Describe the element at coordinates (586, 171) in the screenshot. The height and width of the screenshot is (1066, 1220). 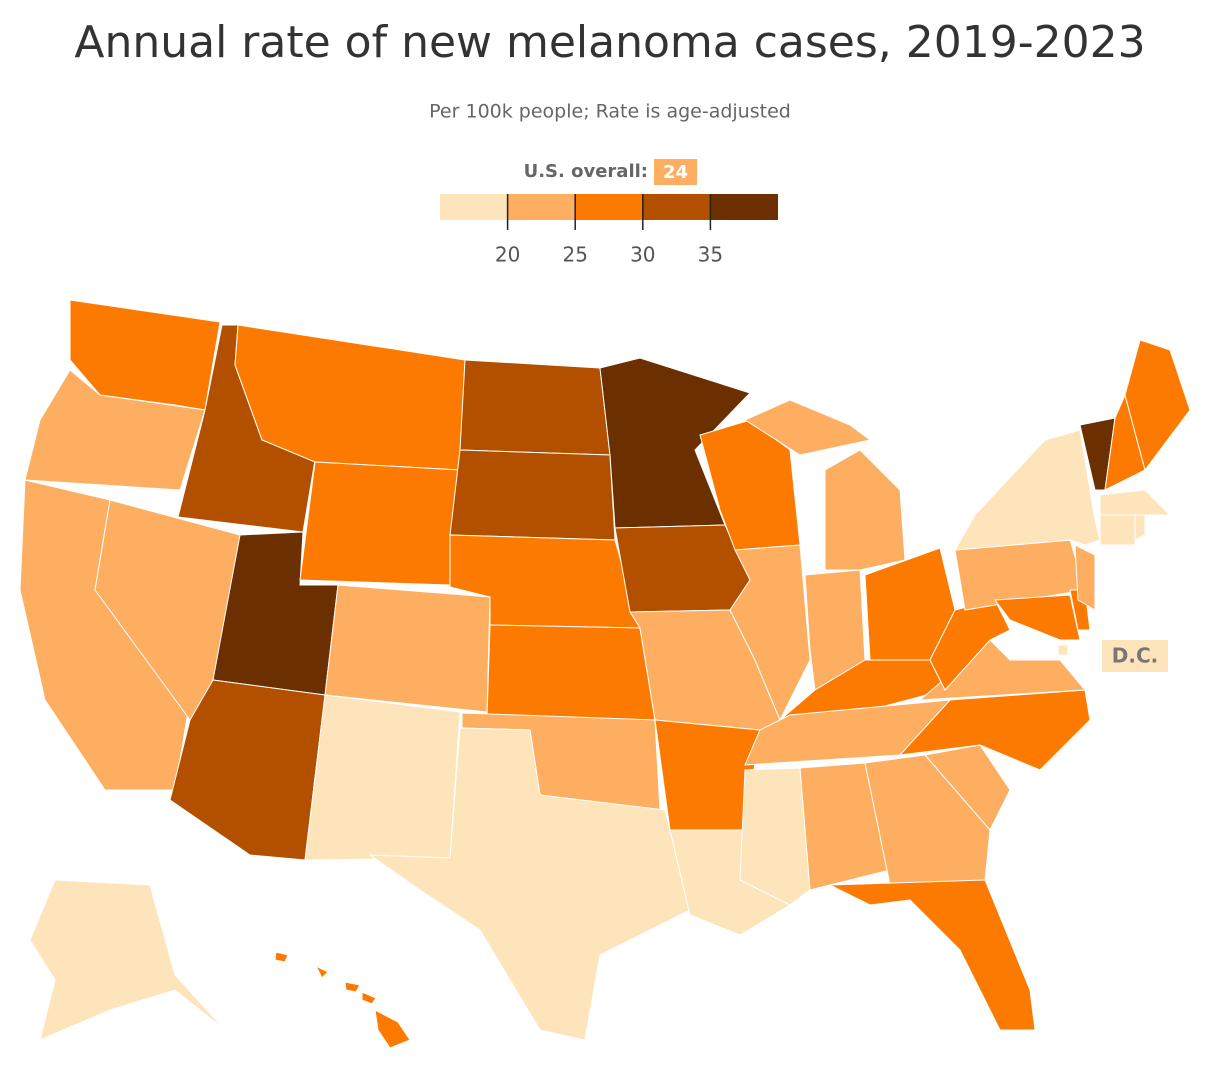
I see `overall-label: U.S. overall:` at that location.